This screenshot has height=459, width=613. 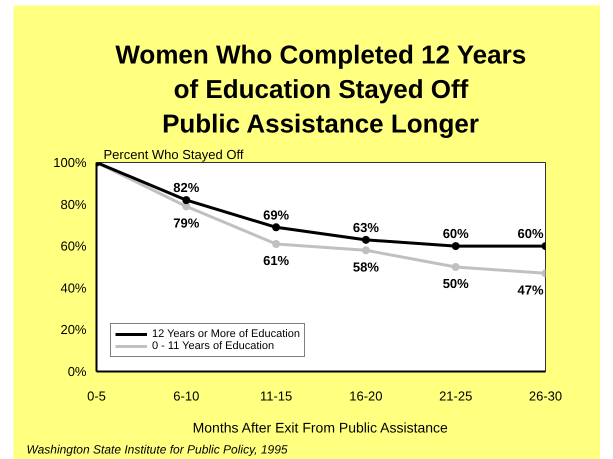 I want to click on x-tick-label: 0-5, so click(x=96, y=396).